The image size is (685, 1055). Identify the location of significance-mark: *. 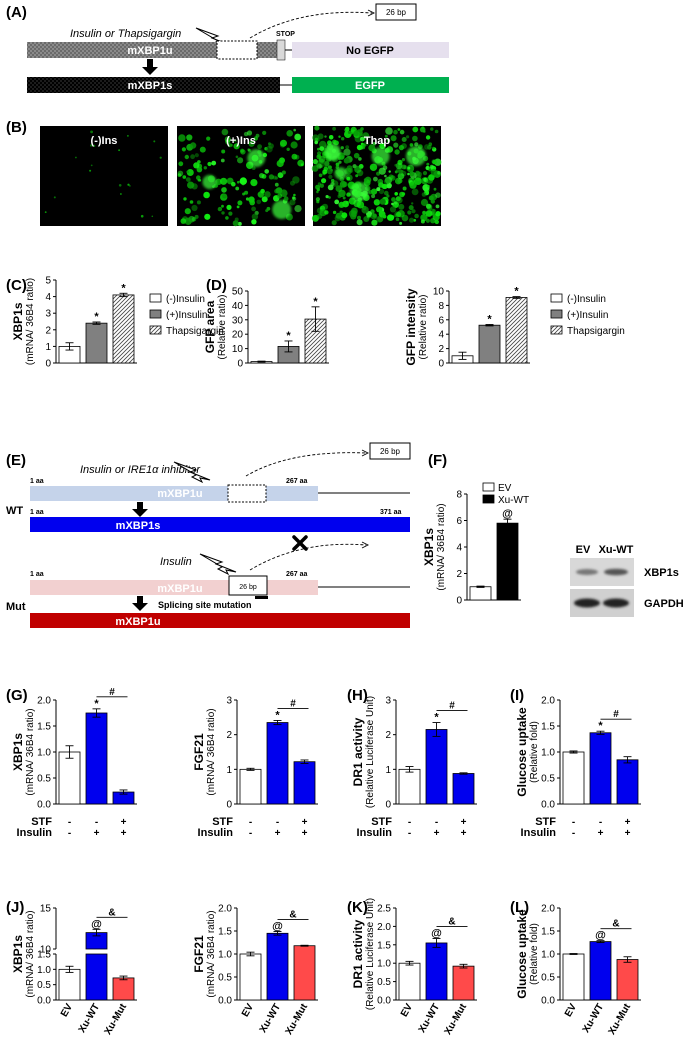
(123, 288).